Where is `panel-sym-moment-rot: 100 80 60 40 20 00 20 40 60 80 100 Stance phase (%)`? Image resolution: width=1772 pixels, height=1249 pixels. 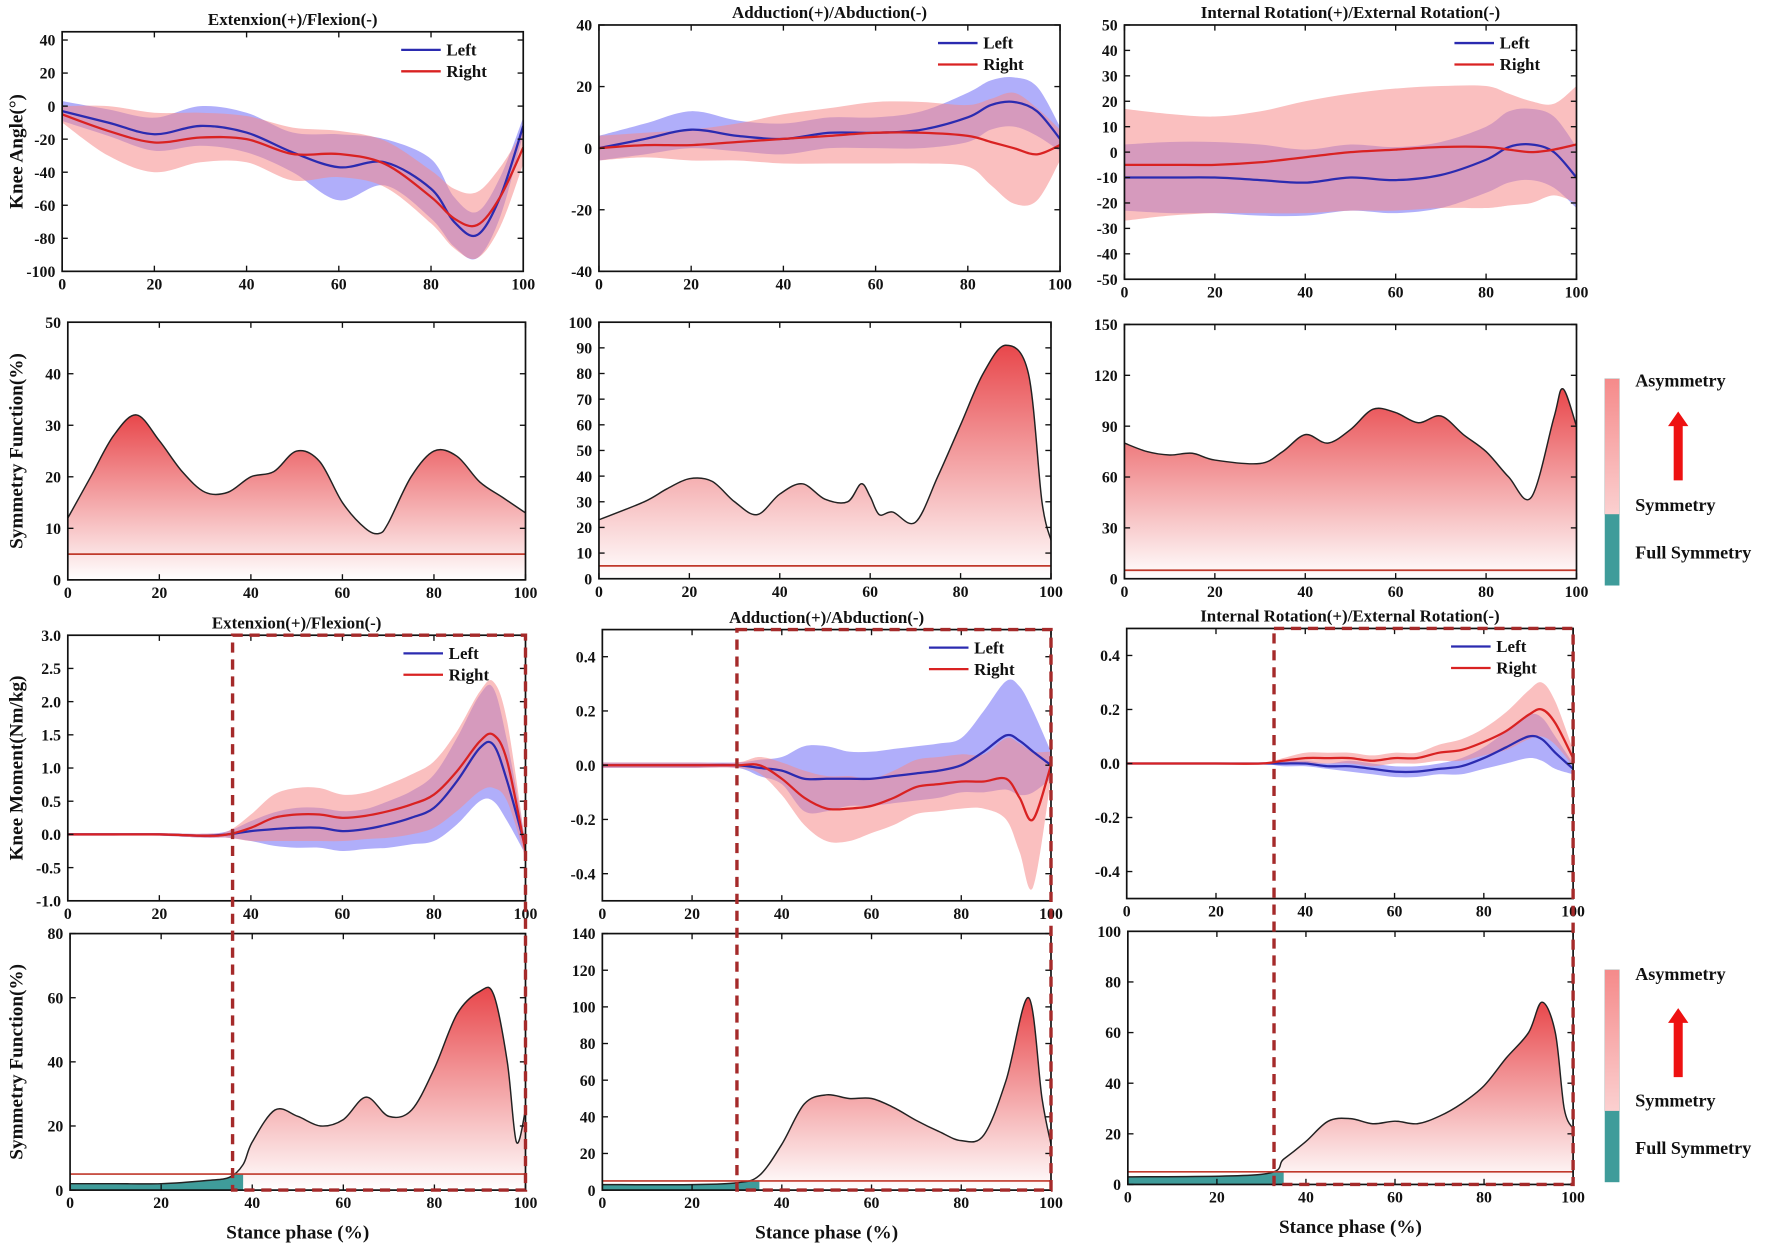
panel-sym-moment-rot: 100 80 60 40 20 00 20 40 60 80 100 Stance phase (%) is located at coordinates (1341, 1081).